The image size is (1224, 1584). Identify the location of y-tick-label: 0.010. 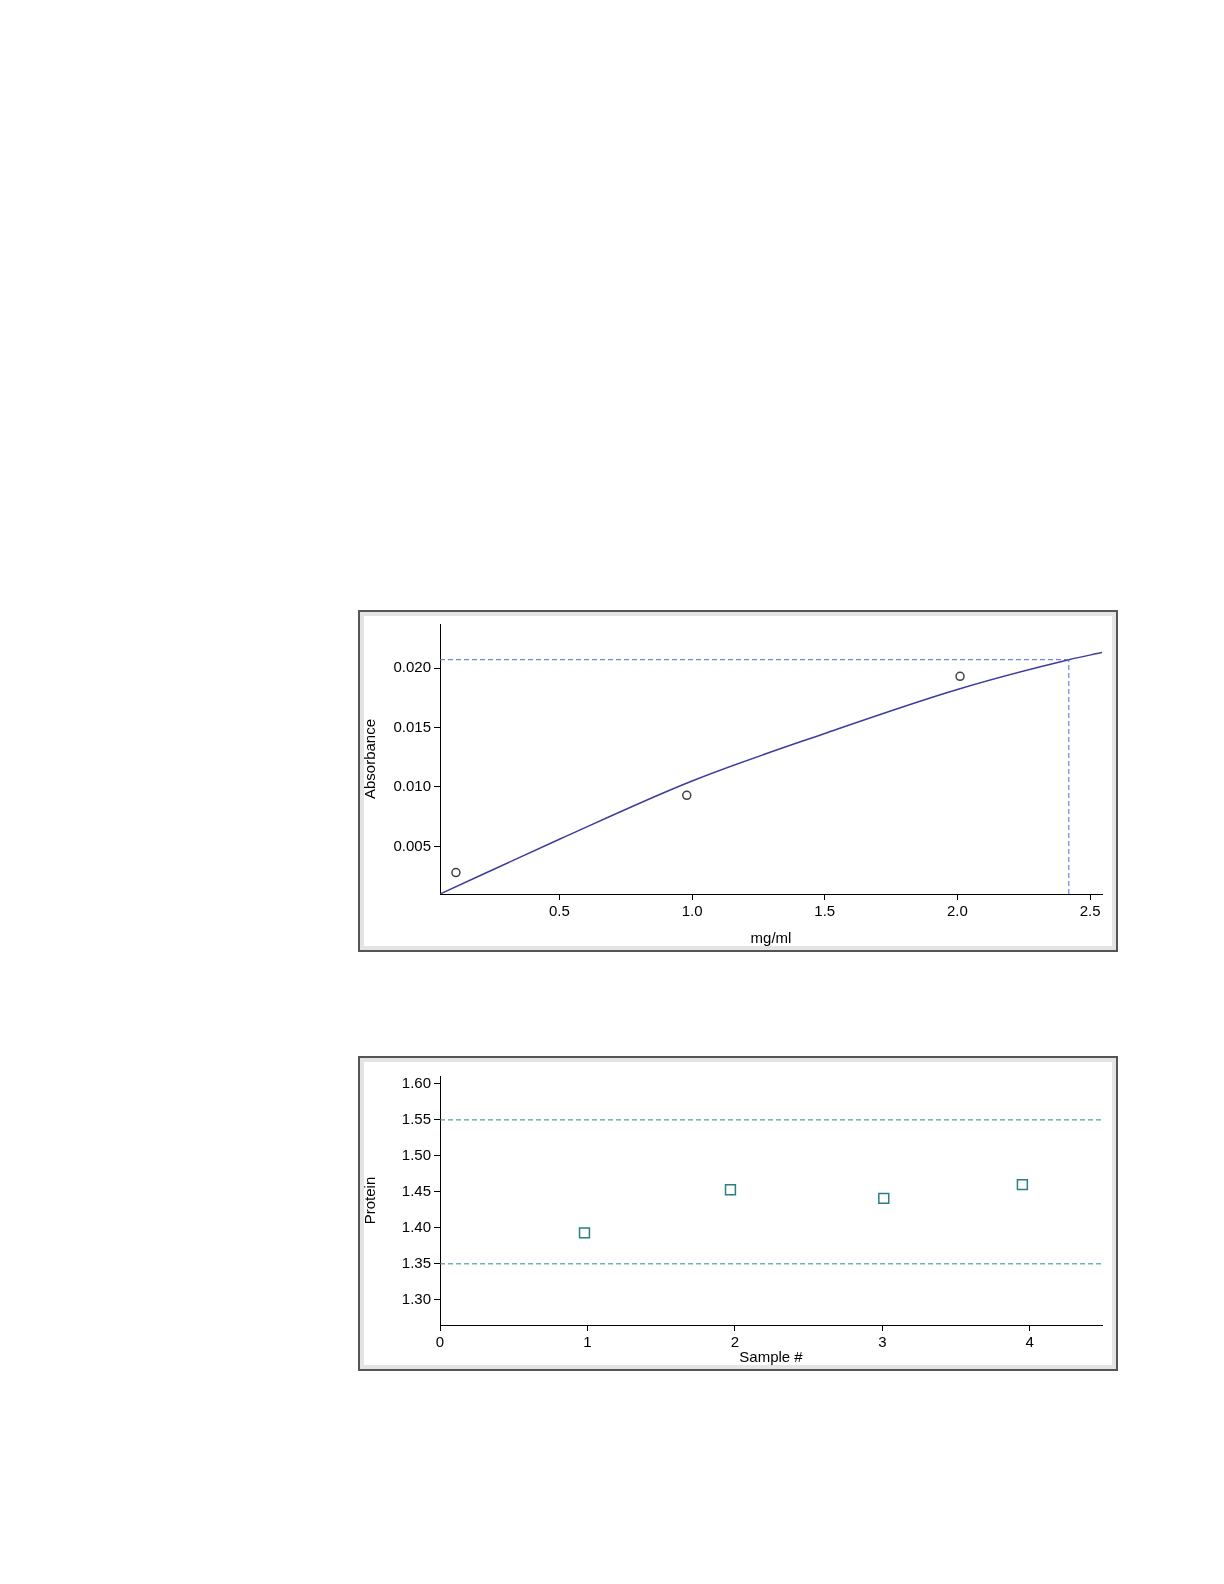
(412, 786).